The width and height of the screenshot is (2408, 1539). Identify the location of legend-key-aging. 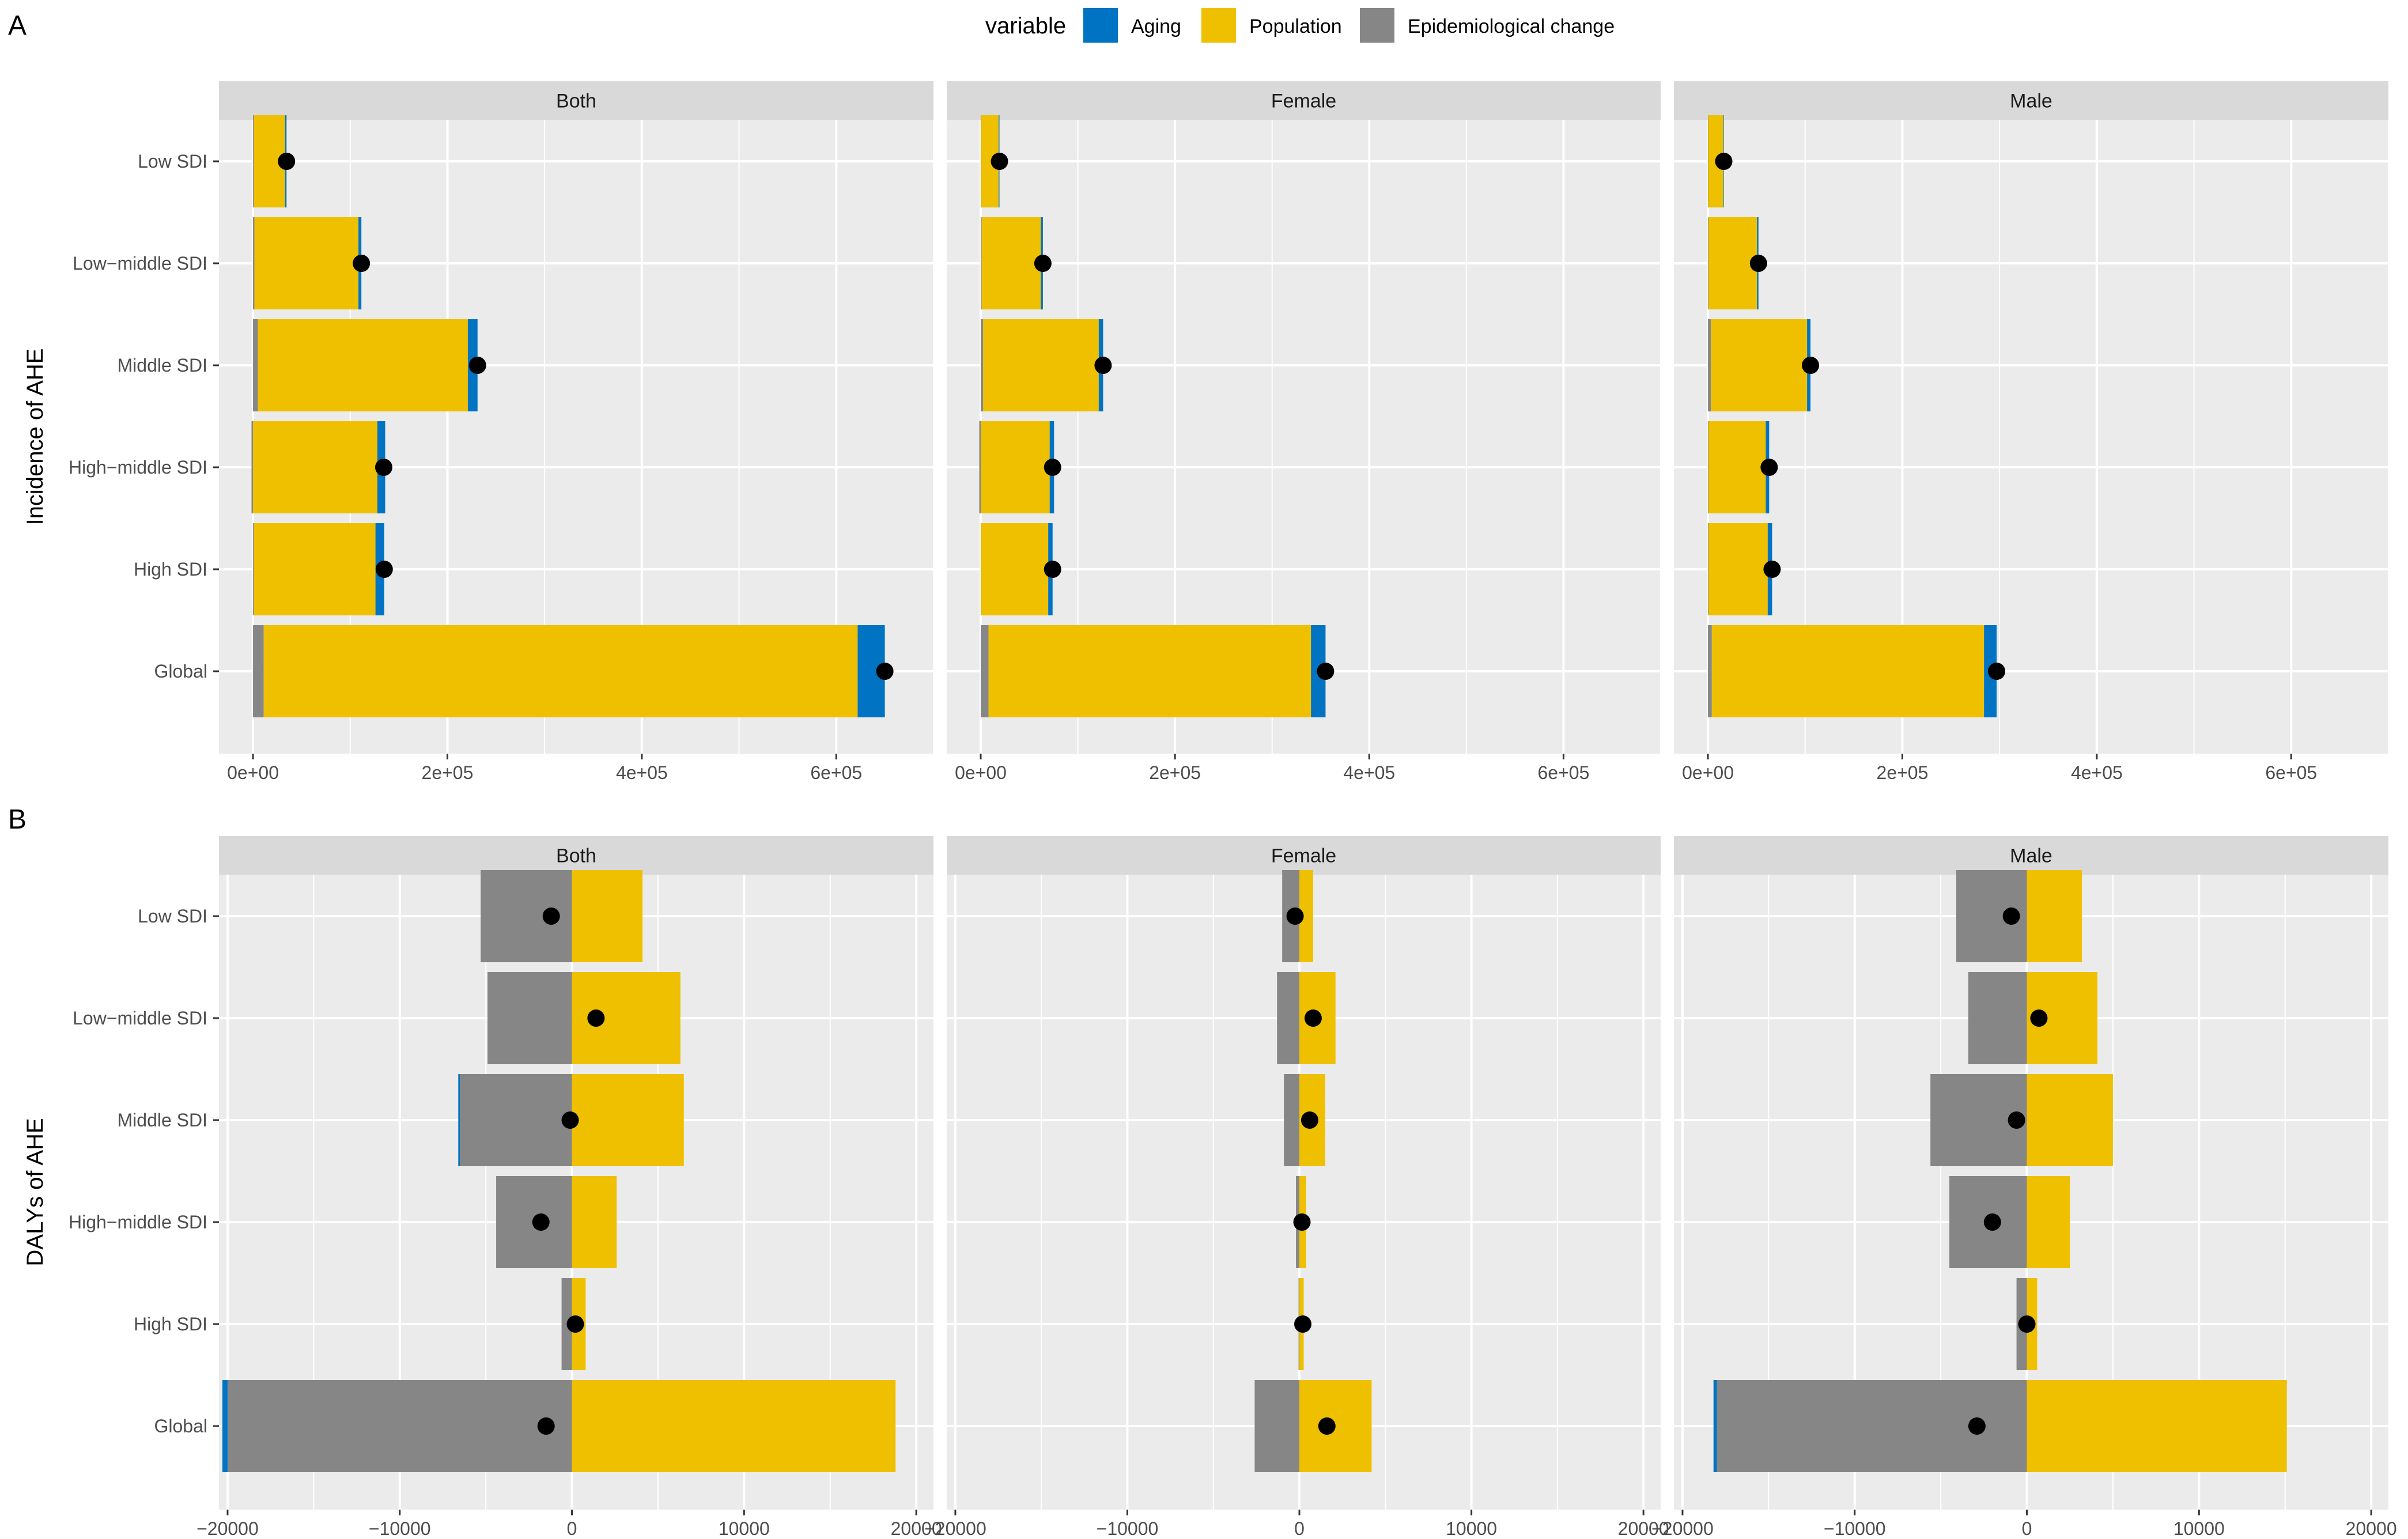
(1100, 25).